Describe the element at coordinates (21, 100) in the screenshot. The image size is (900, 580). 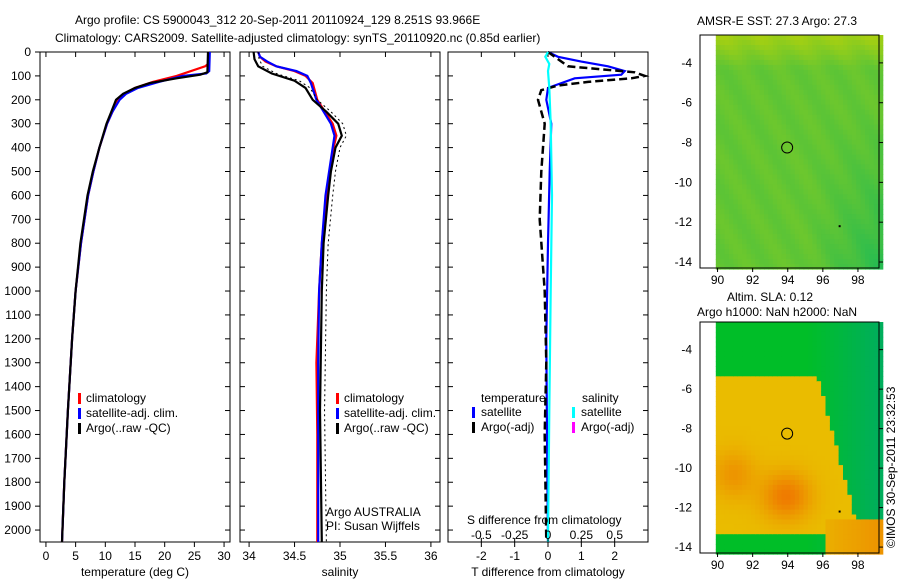
I see `y-tick-label: 200` at that location.